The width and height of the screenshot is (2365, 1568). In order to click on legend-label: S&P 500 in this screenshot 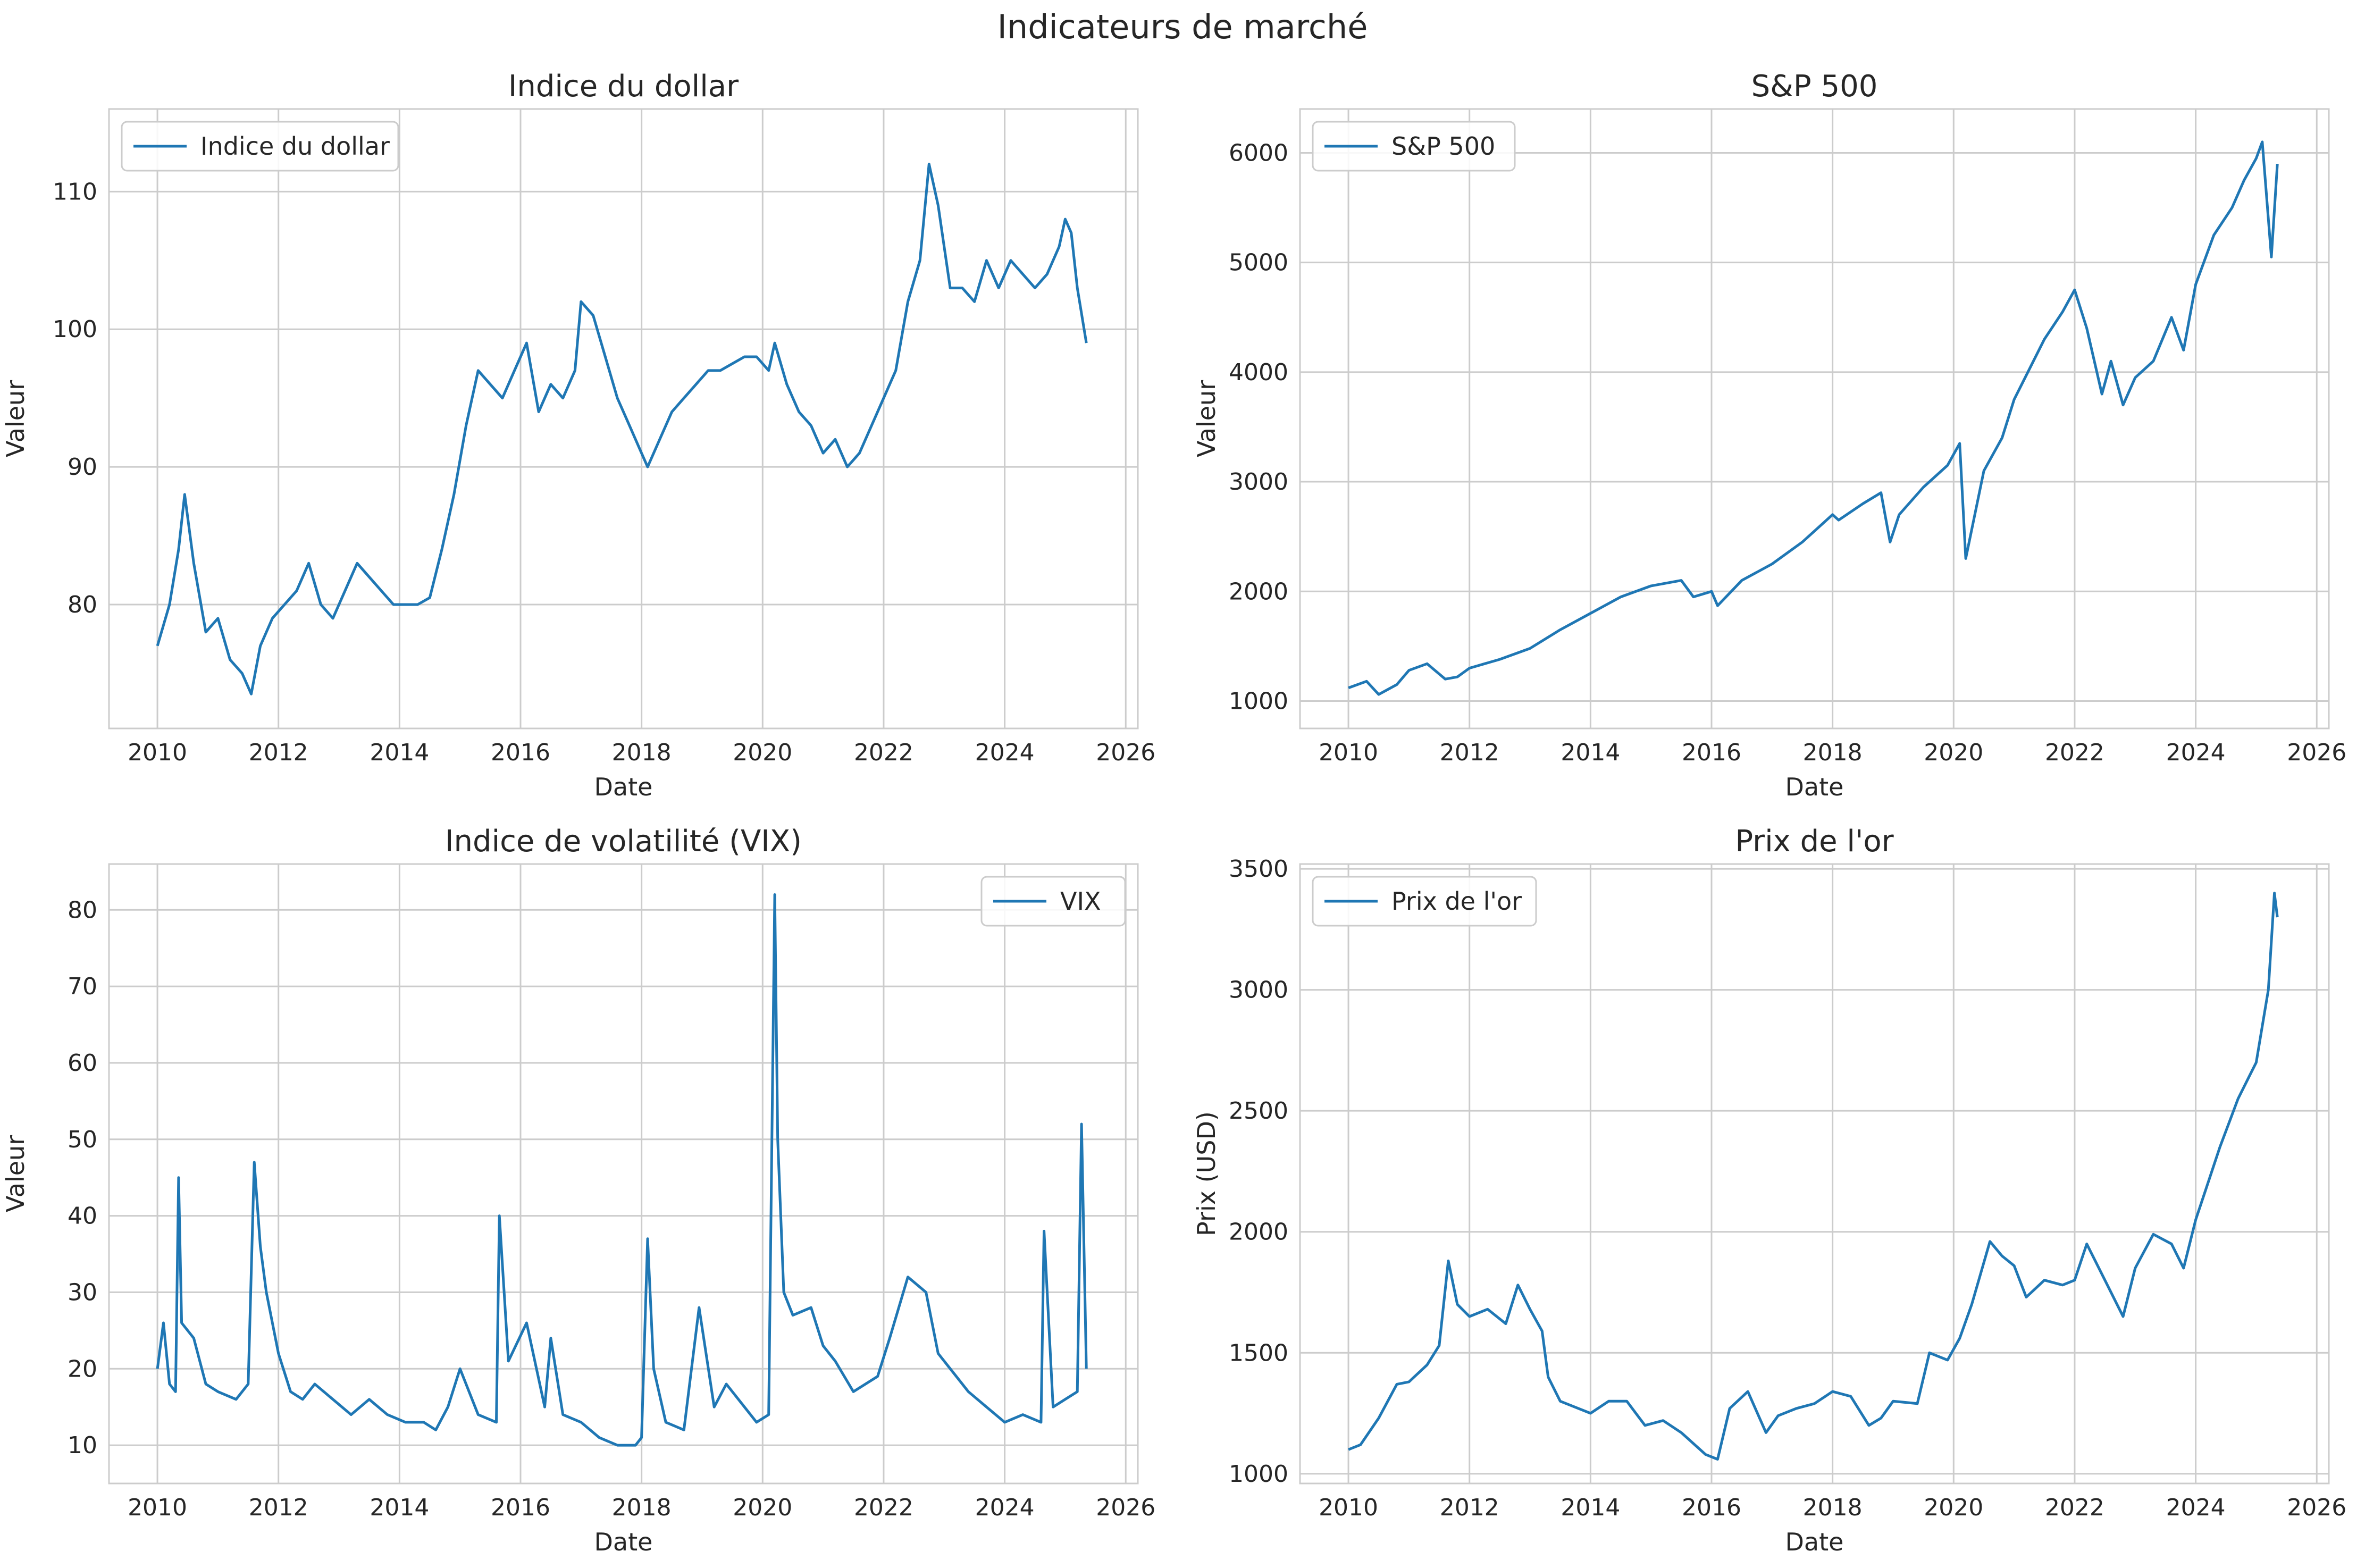, I will do `click(1443, 147)`.